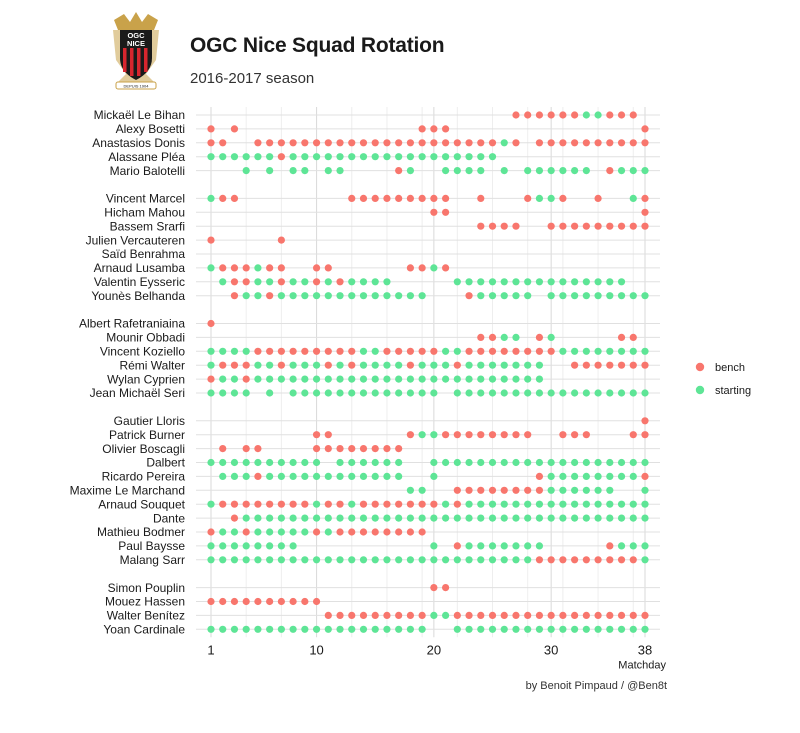  What do you see at coordinates (145, 338) in the screenshot?
I see `y-tick-label: Mounir Obbadi` at bounding box center [145, 338].